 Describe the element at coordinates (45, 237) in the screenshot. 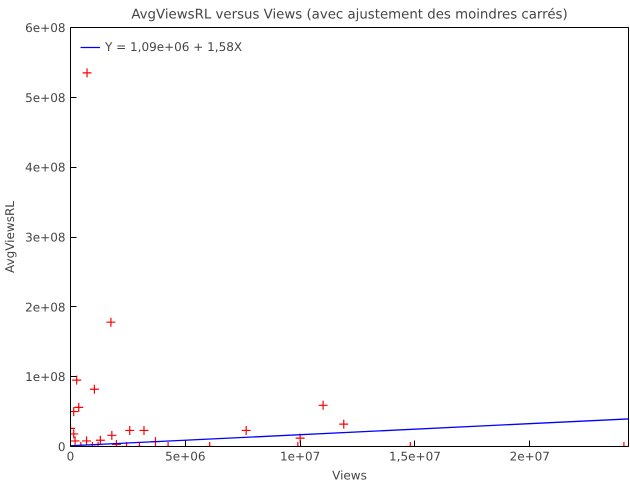

I see `y-tick-label: 3e+08` at that location.